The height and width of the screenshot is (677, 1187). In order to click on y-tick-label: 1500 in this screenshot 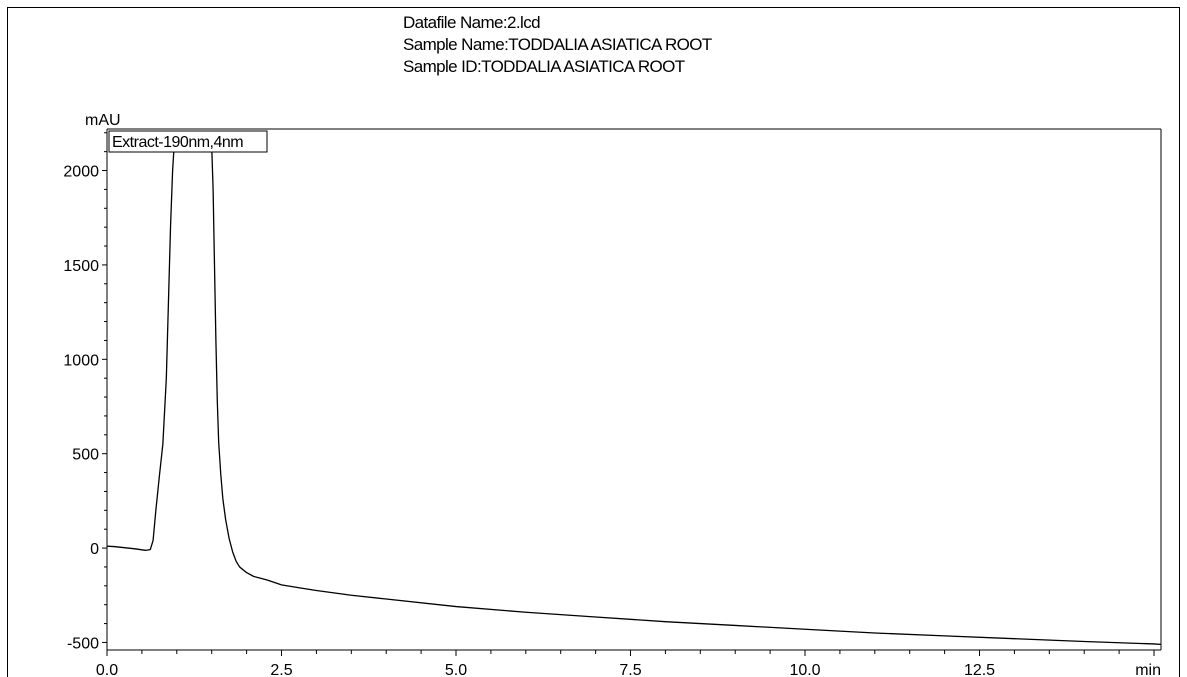, I will do `click(81, 266)`.